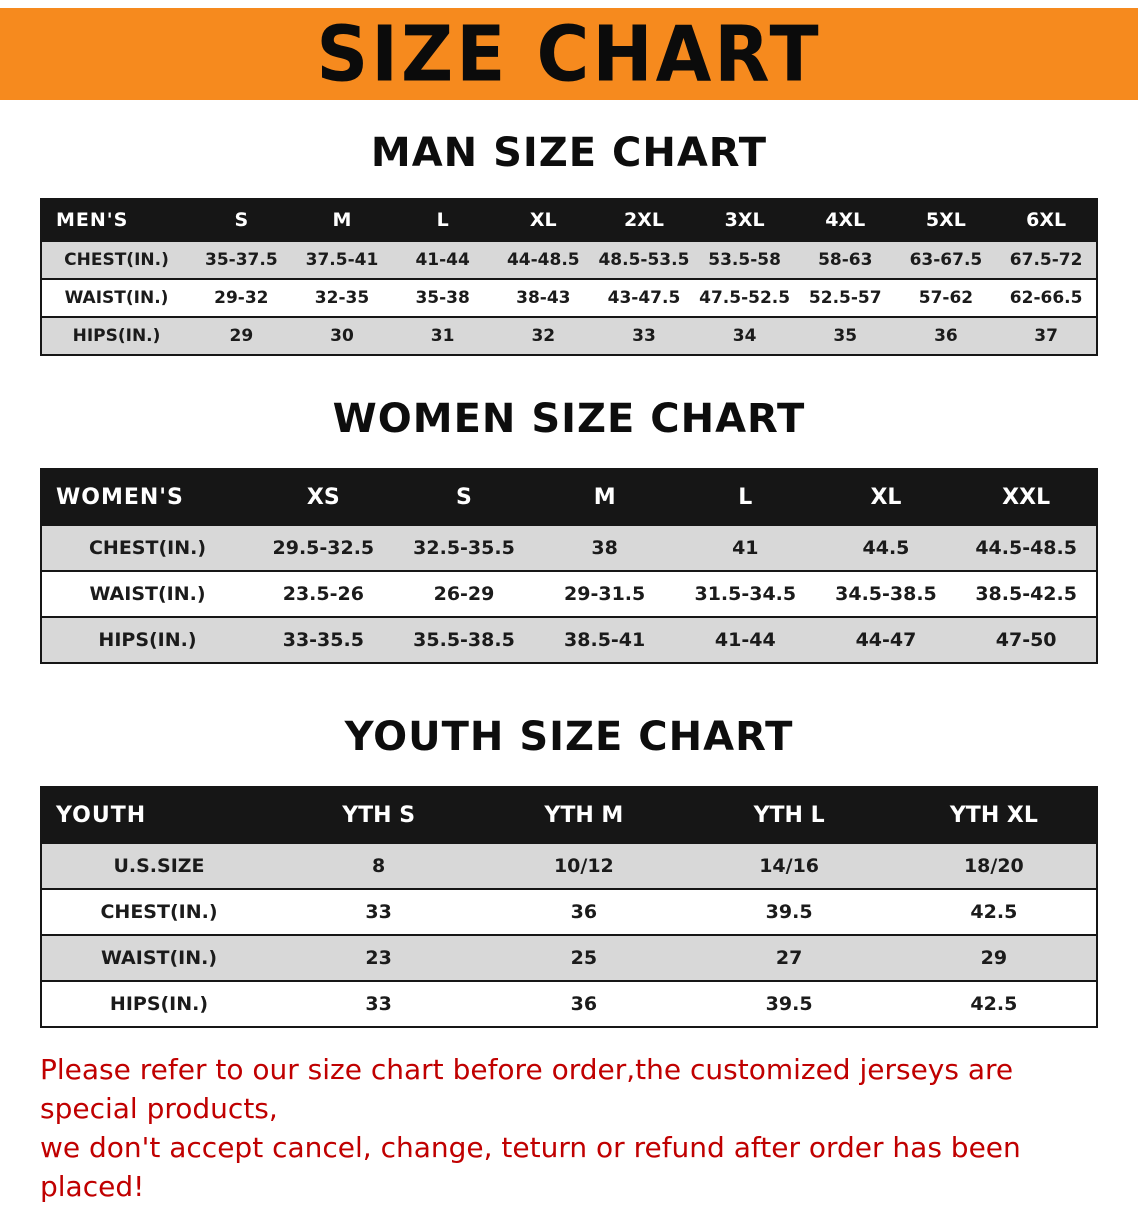 This screenshot has height=1206, width=1138. Describe the element at coordinates (342, 259) in the screenshot. I see `measurement-value: 37.5-41` at that location.